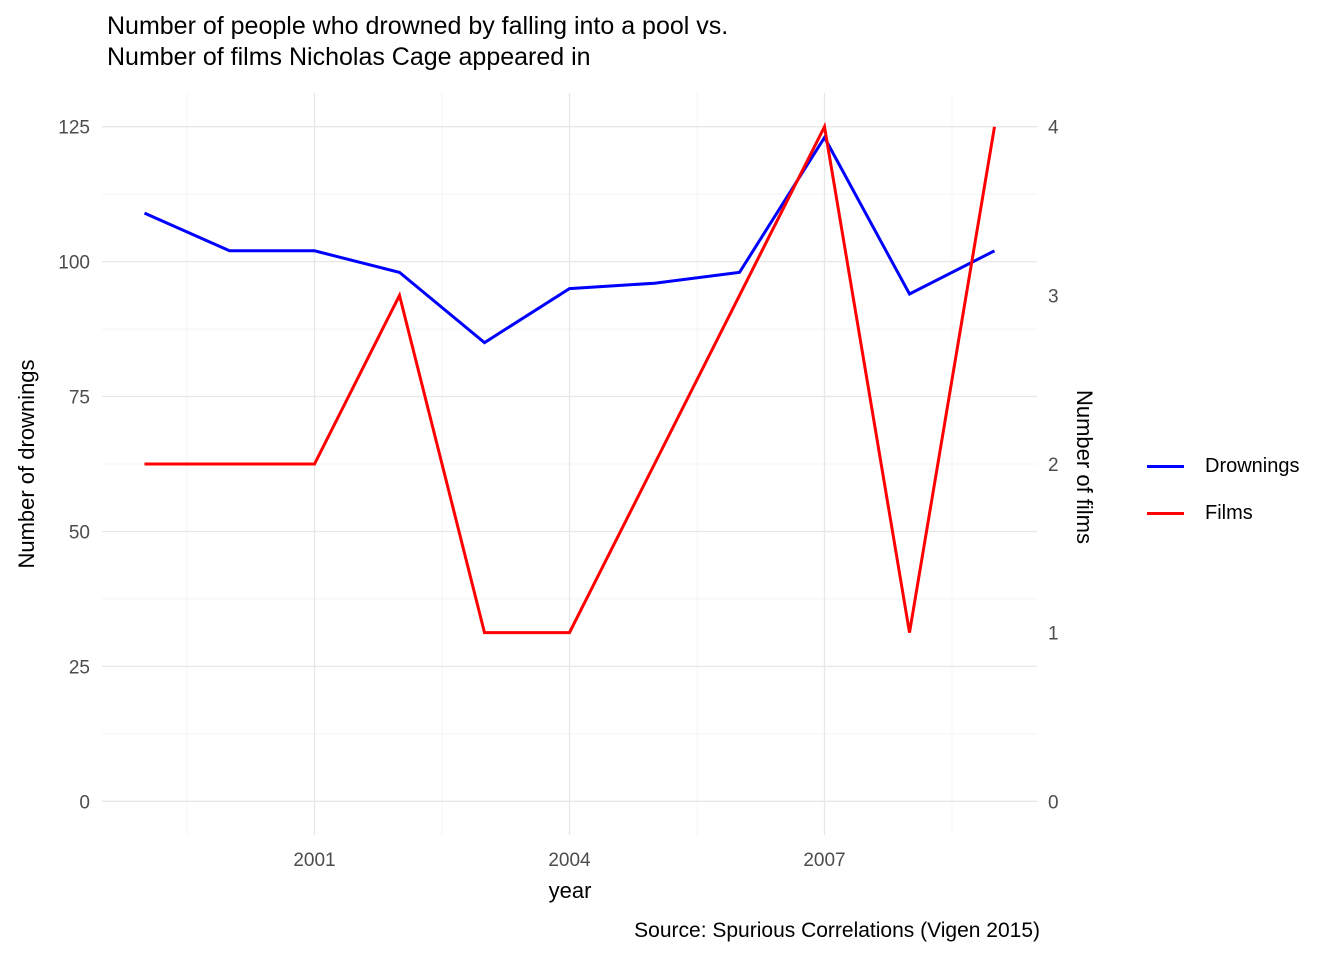 The width and height of the screenshot is (1344, 960). What do you see at coordinates (1165, 466) in the screenshot?
I see `drownings-line-key` at bounding box center [1165, 466].